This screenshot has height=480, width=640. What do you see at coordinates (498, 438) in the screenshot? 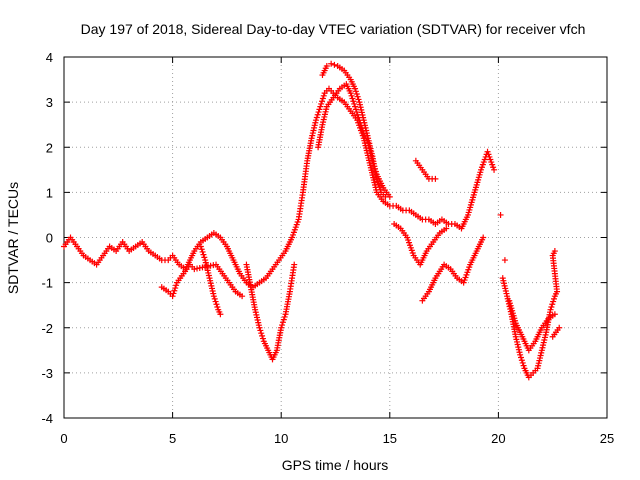
I see `x-tick-label: 20` at bounding box center [498, 438].